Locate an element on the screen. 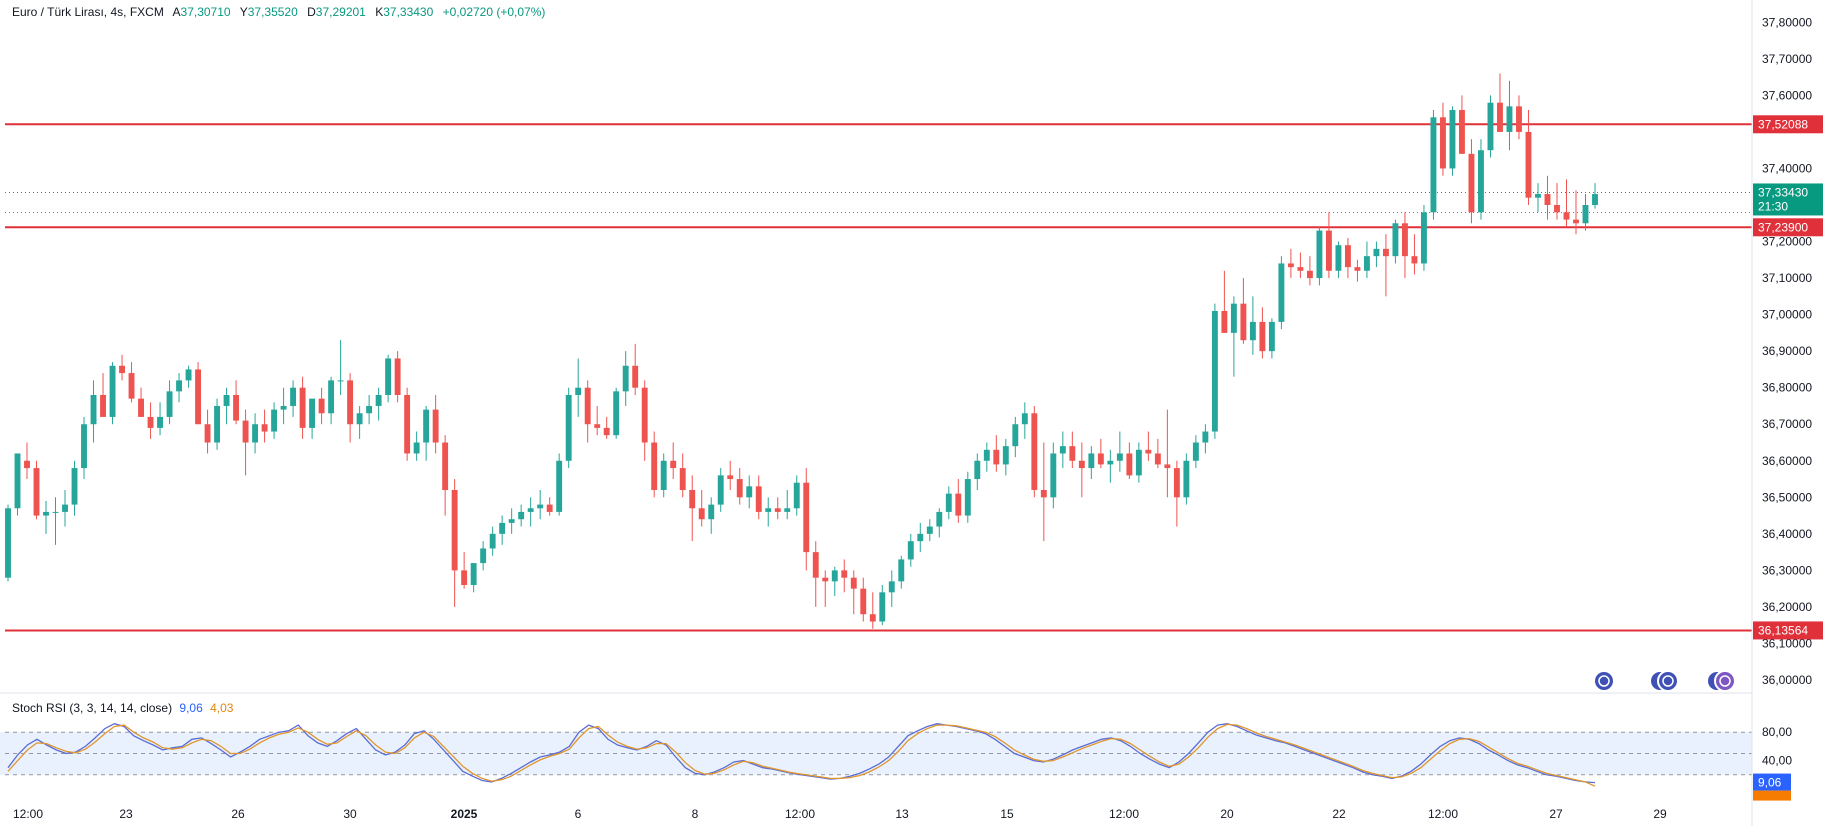 The width and height of the screenshot is (1825, 826). open-value: 37,30710 is located at coordinates (205, 12).